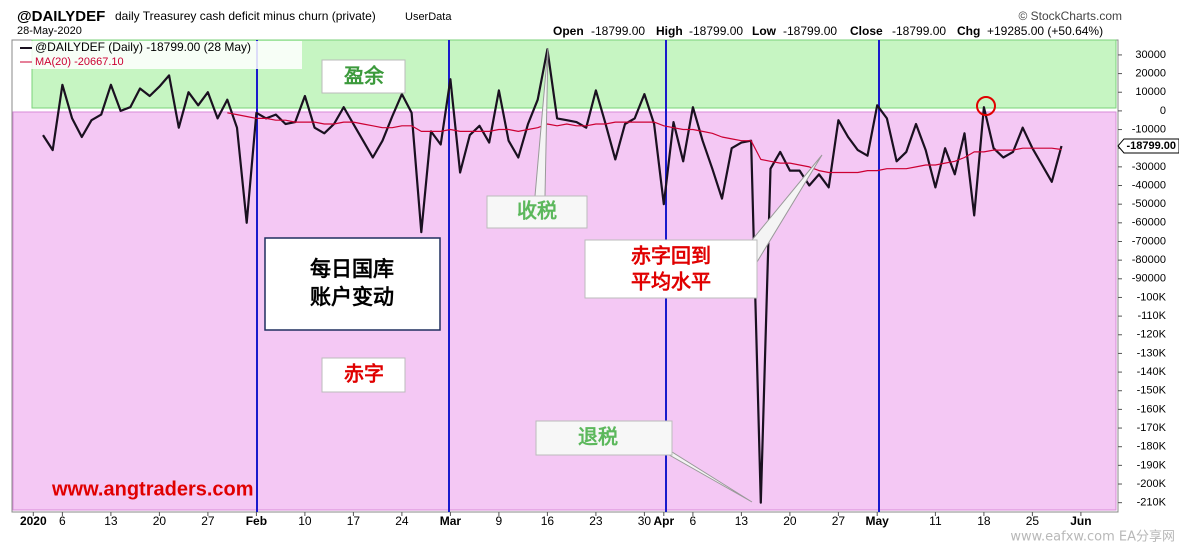  Describe the element at coordinates (645, 521) in the screenshot. I see `x-tick-label: 30` at that location.